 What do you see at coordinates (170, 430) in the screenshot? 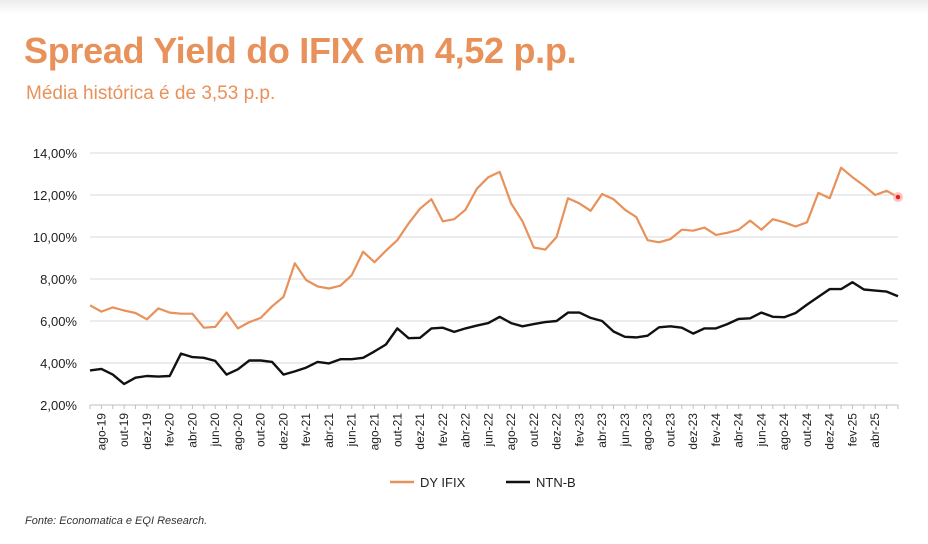
I see `x-tick-label: fev-20` at bounding box center [170, 430].